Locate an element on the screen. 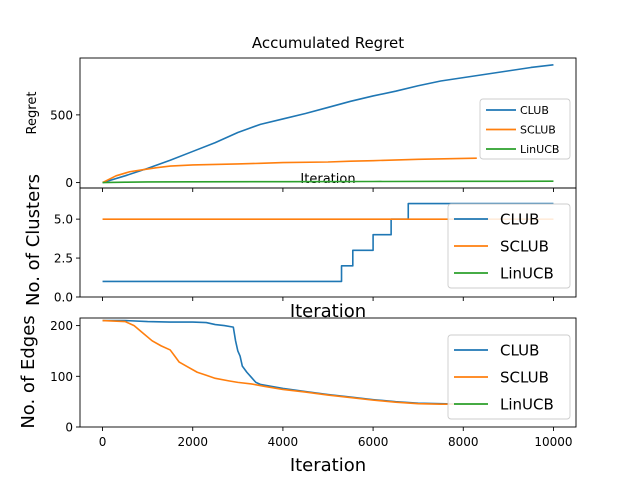 The image size is (640, 480). panel1-legend-label-sclub: SCLUB is located at coordinates (538, 130).